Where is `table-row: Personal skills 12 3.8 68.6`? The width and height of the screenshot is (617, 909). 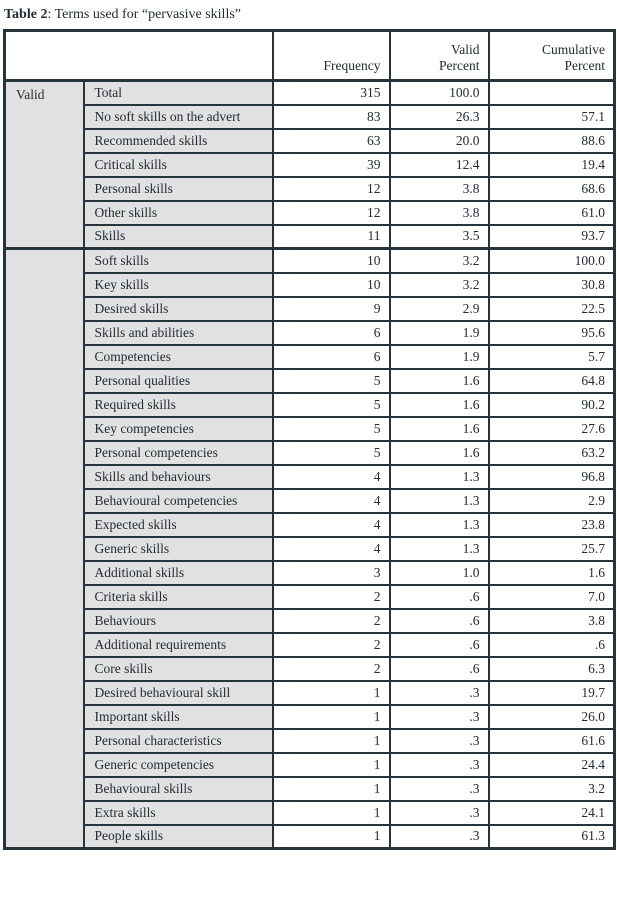 table-row: Personal skills 12 3.8 68.6 is located at coordinates (310, 188).